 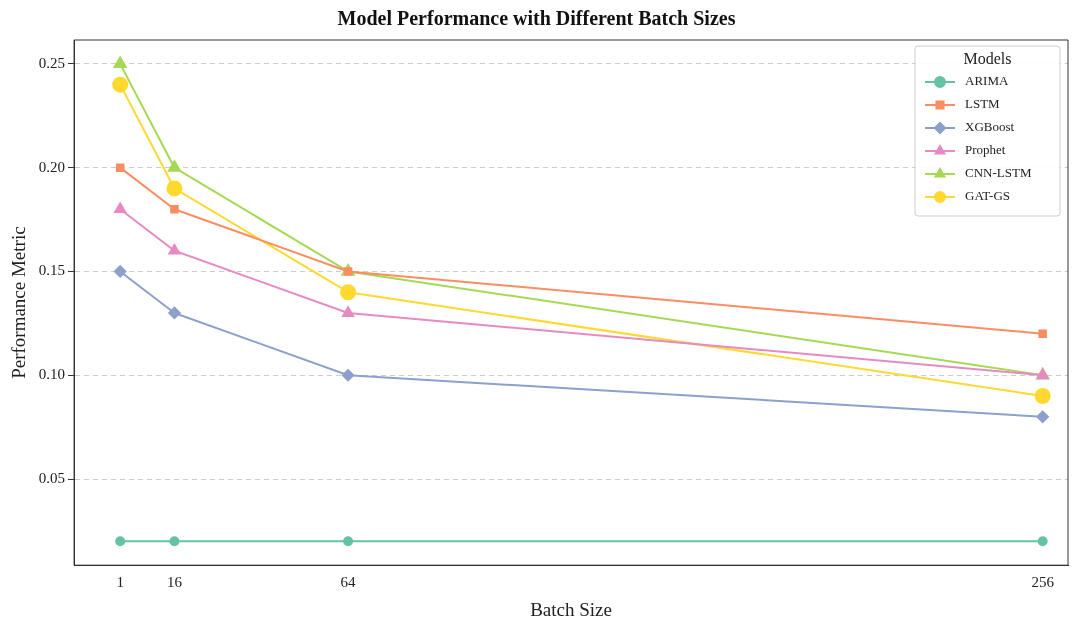 What do you see at coordinates (998, 173) in the screenshot?
I see `legend-label: CNN-LSTM` at bounding box center [998, 173].